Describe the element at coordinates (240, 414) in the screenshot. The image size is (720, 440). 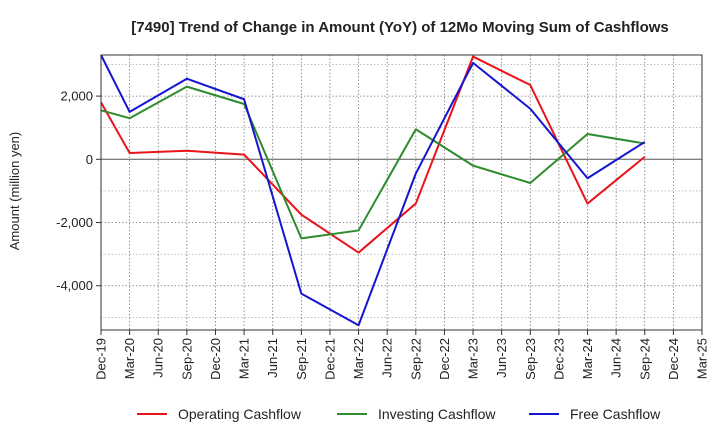
I see `legend-label: Operating Cashflow` at that location.